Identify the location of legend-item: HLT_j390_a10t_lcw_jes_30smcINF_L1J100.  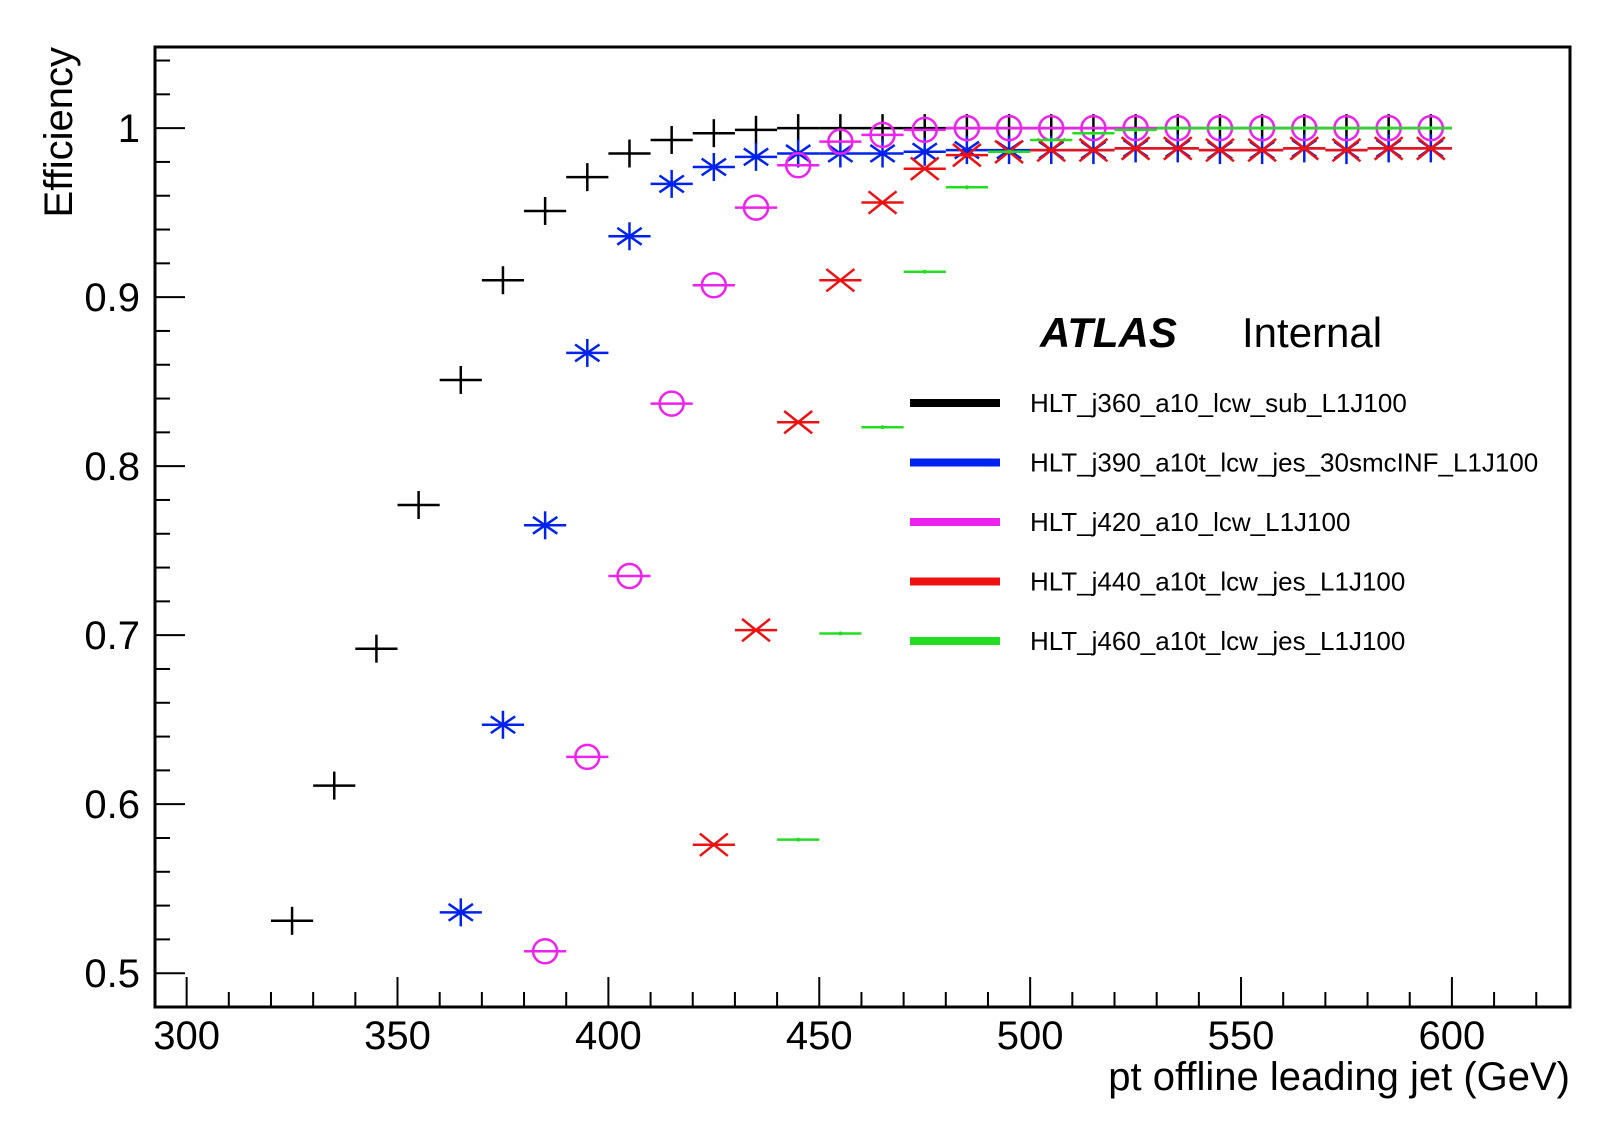
(1224, 463).